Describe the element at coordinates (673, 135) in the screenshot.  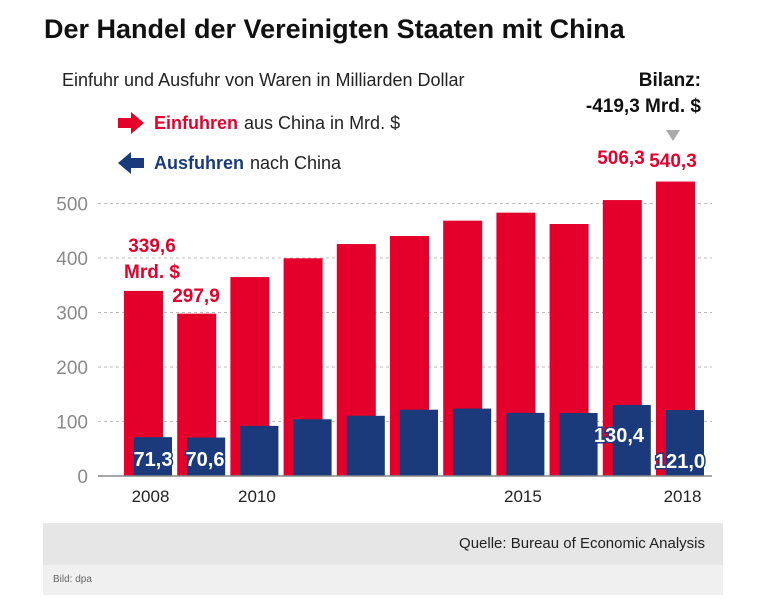
I see `caret-down-icon` at that location.